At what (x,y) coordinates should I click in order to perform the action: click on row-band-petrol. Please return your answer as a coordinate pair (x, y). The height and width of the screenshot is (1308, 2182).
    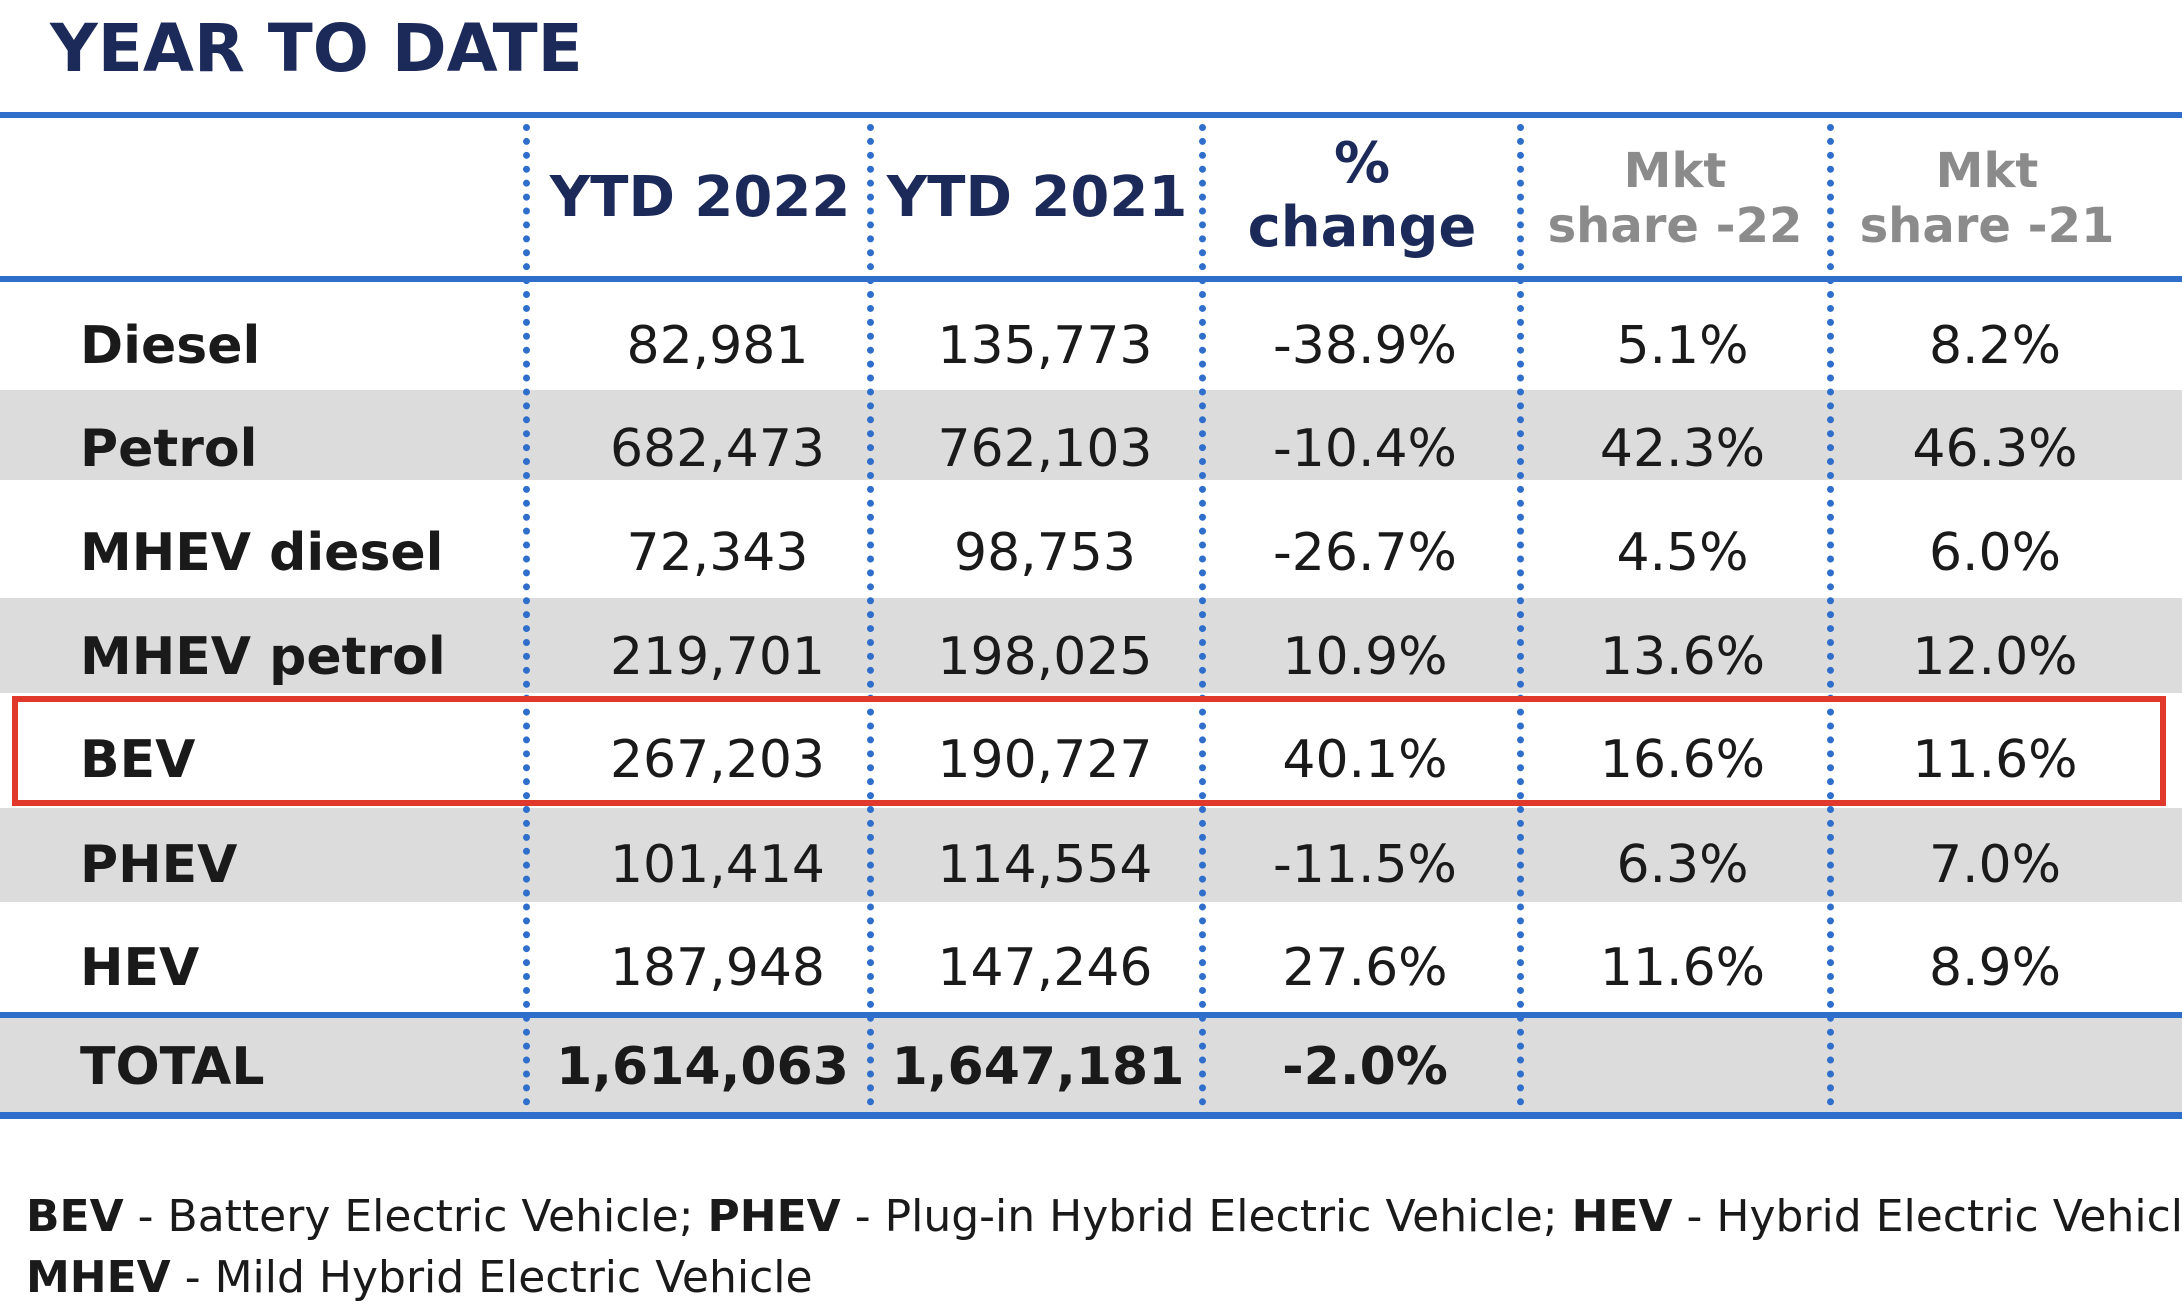
    Looking at the image, I should click on (1091, 435).